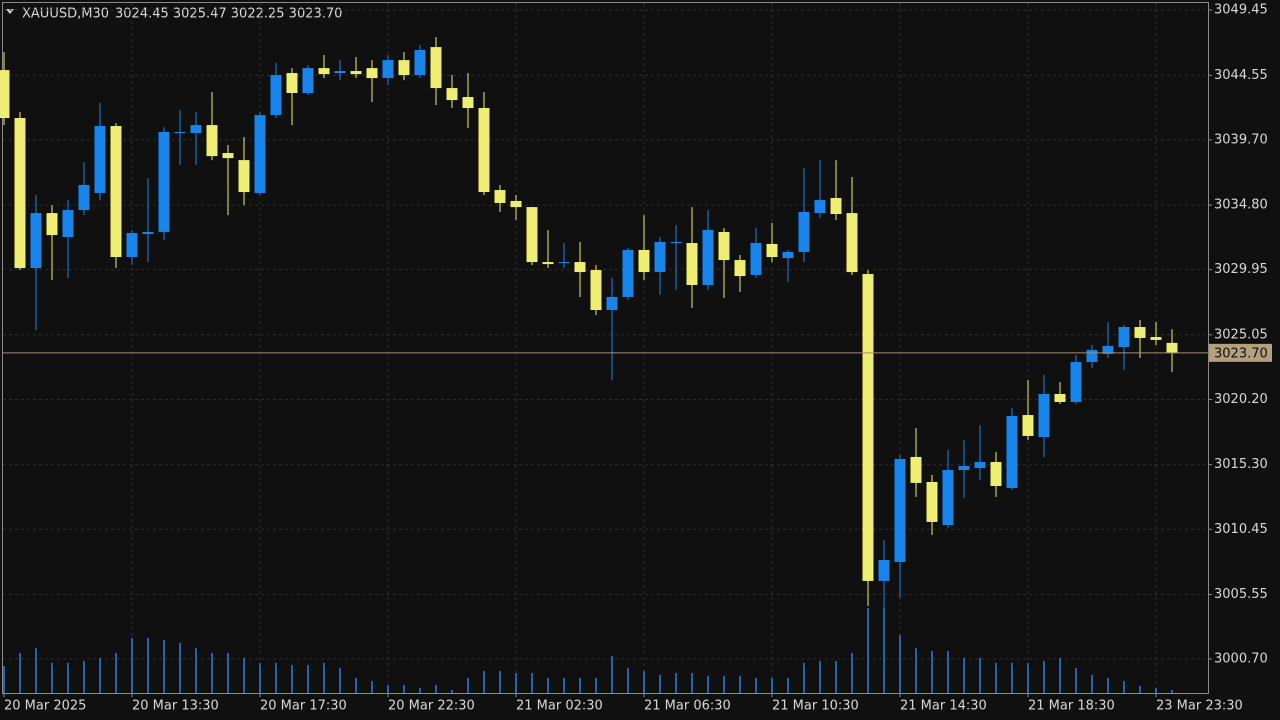 This screenshot has height=720, width=1280. I want to click on y-tick-label: 3044.55, so click(1241, 75).